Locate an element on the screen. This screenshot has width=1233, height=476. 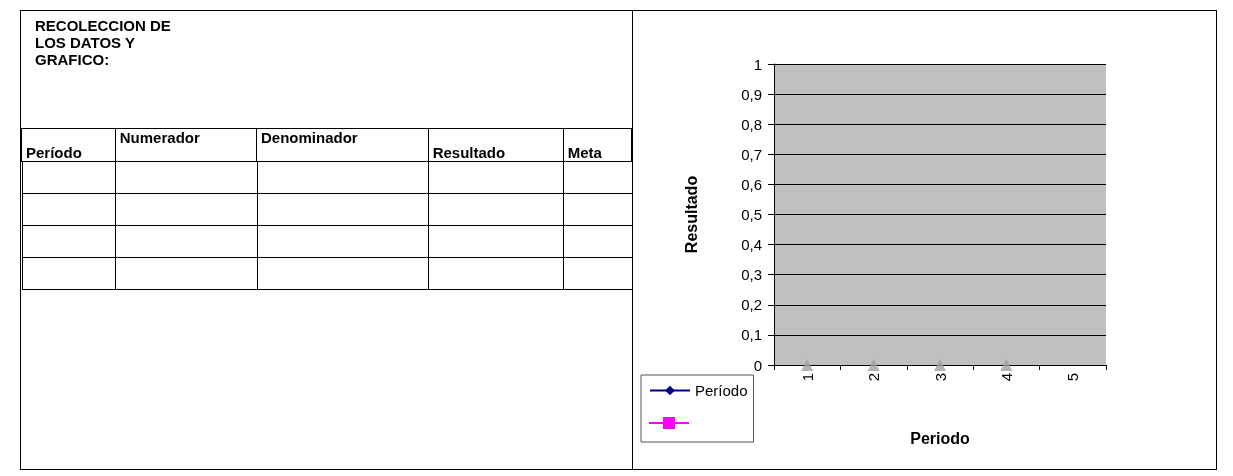
y-axis-title: Resultado is located at coordinates (691, 214).